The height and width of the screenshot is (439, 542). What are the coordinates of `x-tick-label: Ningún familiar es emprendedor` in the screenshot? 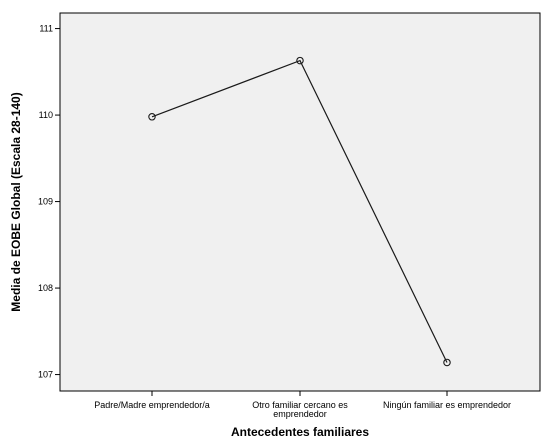 It's located at (447, 405).